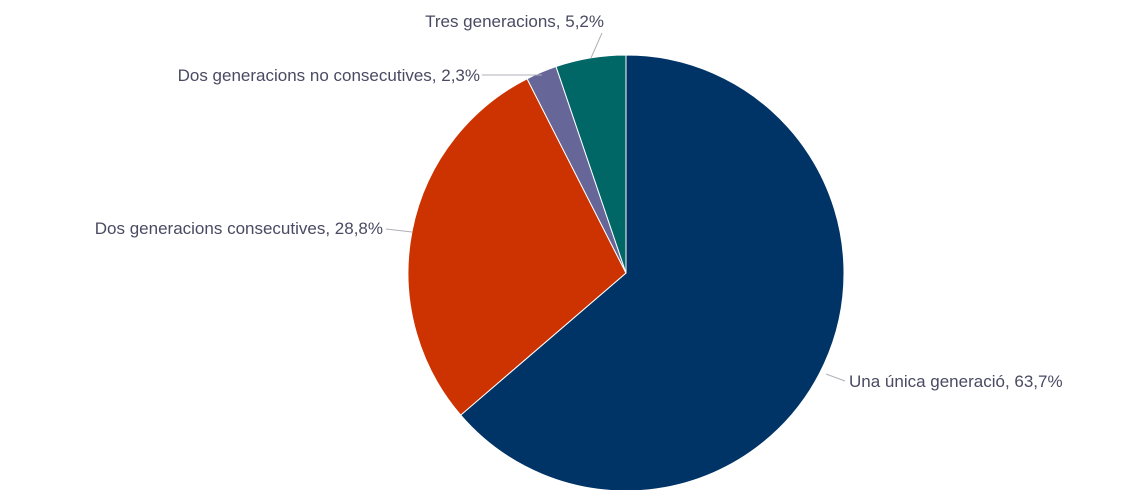  Describe the element at coordinates (239, 228) in the screenshot. I see `slice-label-2: Dos generacions consecutives, 28,8%` at that location.